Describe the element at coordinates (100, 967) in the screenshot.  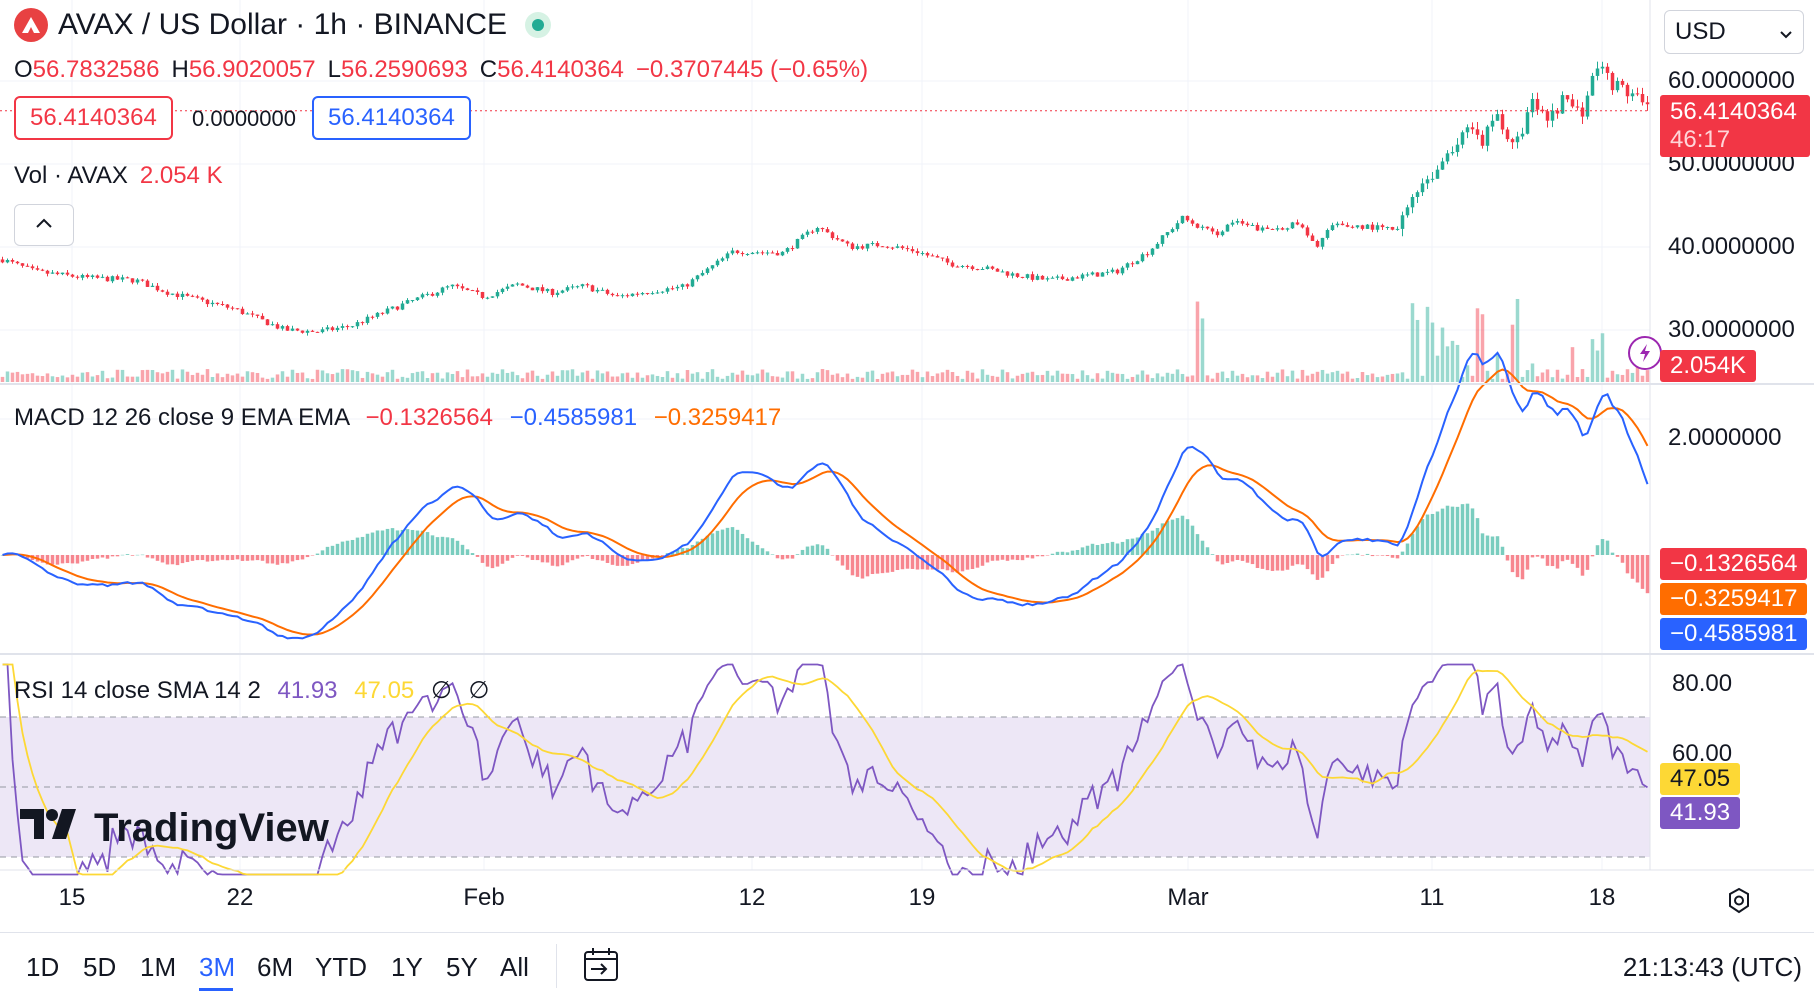
I see `range-button-5d: 5D` at that location.